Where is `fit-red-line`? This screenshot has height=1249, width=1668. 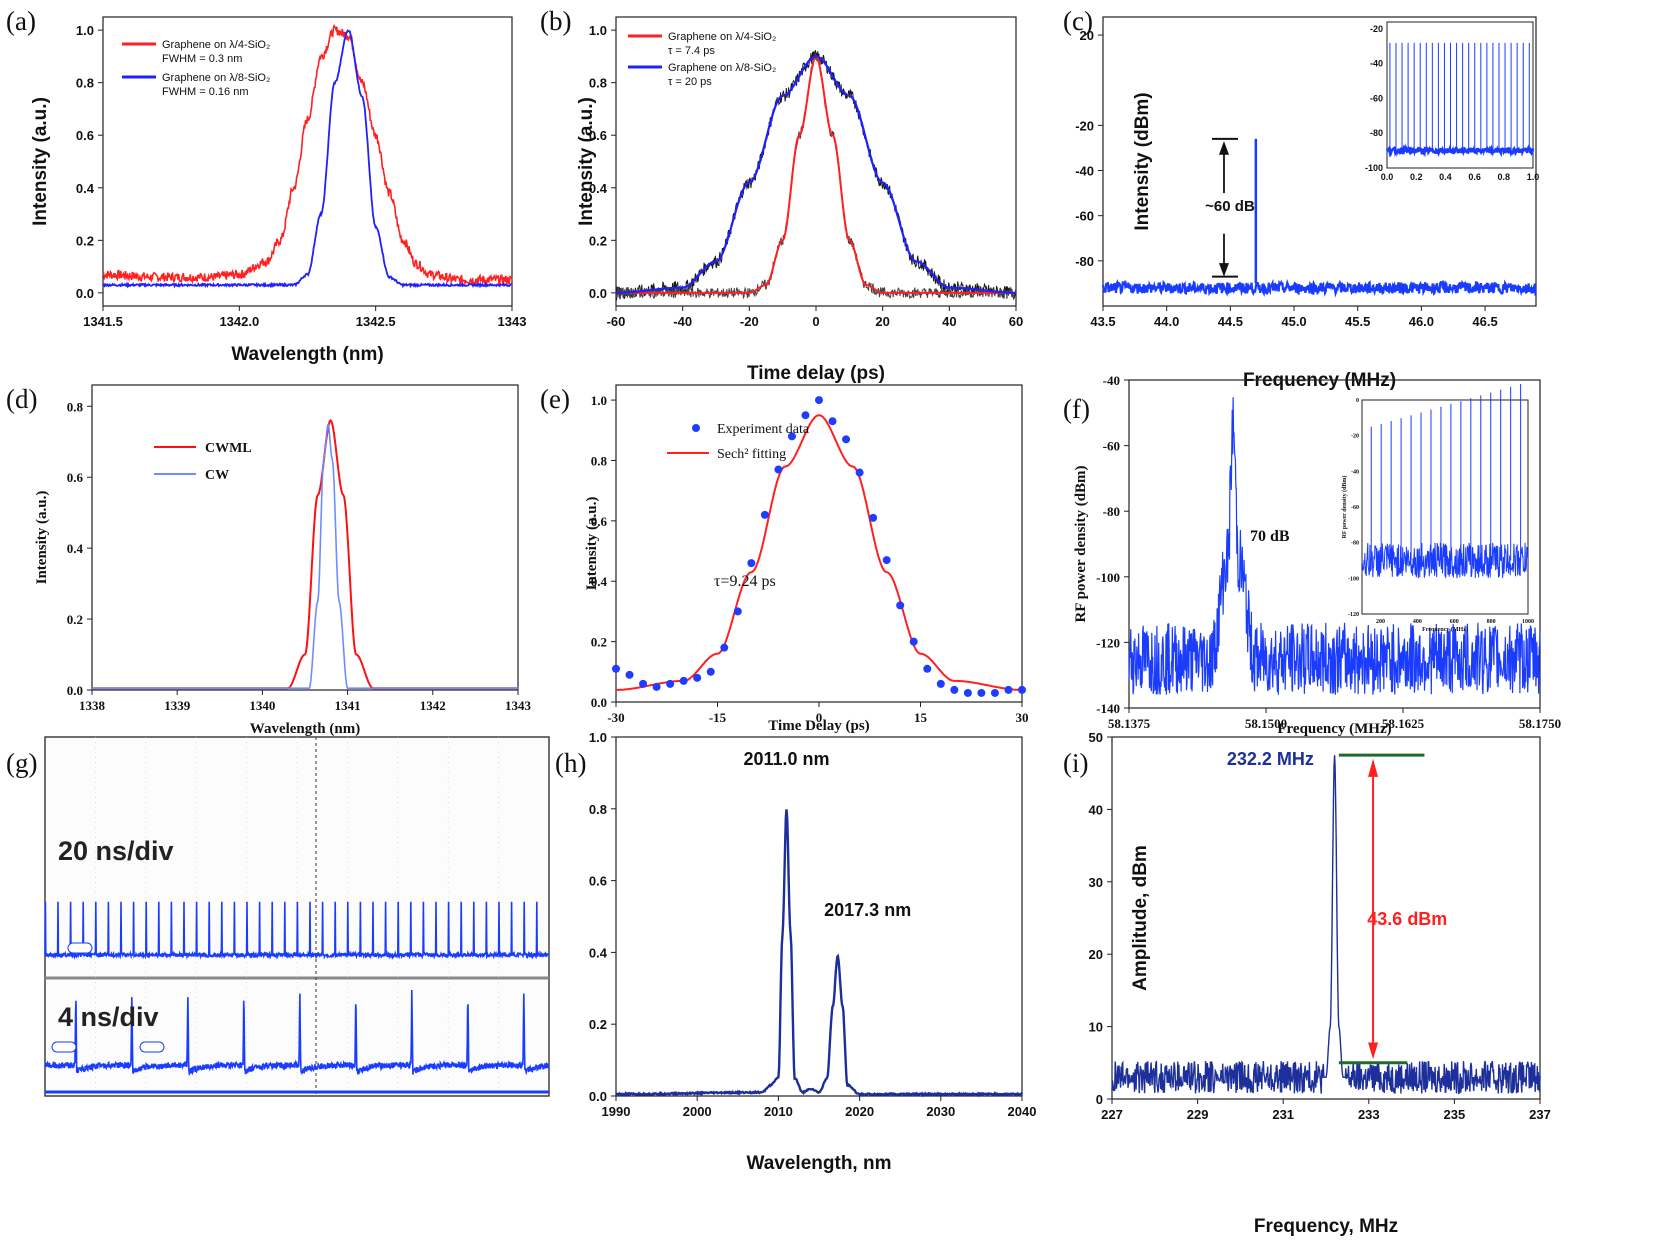 fit-red-line is located at coordinates (816, 174).